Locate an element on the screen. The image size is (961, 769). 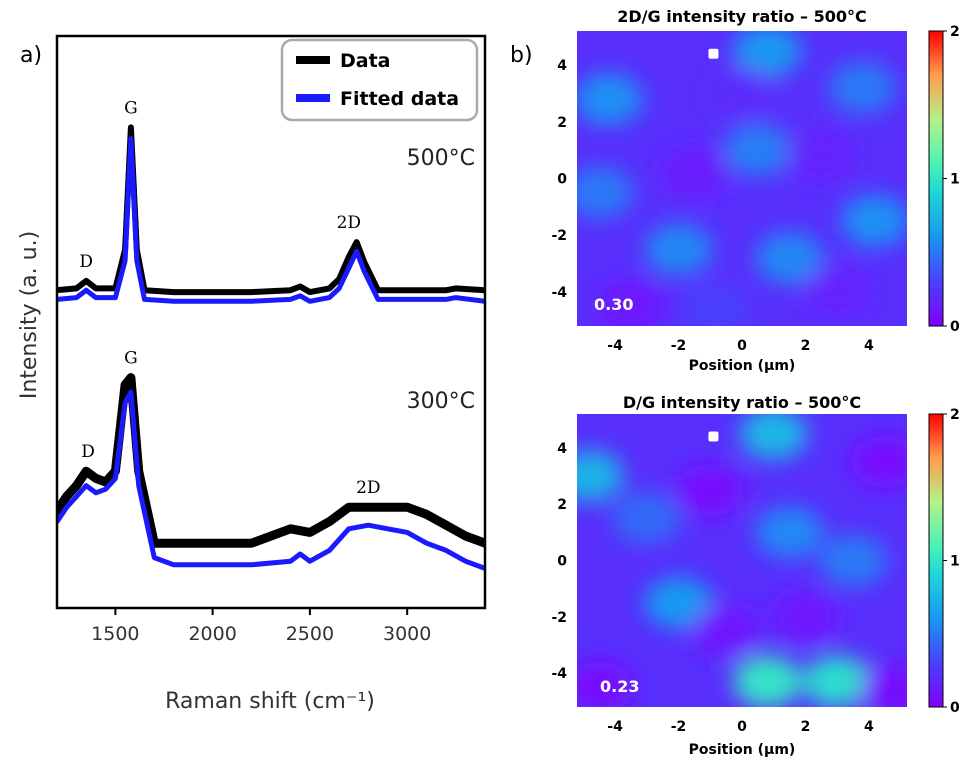
spectrum-500c-fit-line is located at coordinates (271, 220).